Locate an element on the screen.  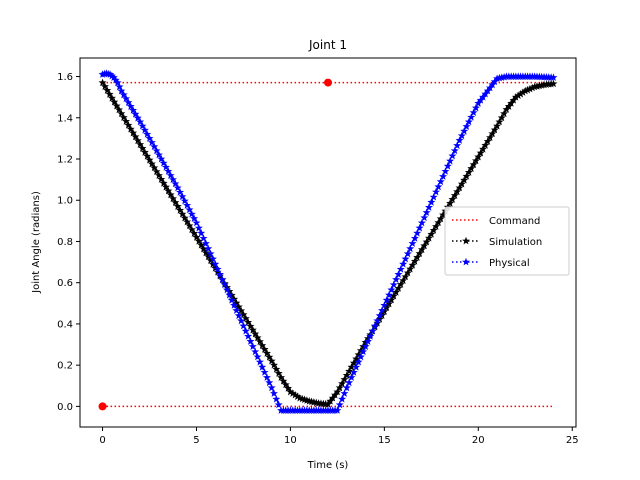
x-tick-label: 10 is located at coordinates (290, 440).